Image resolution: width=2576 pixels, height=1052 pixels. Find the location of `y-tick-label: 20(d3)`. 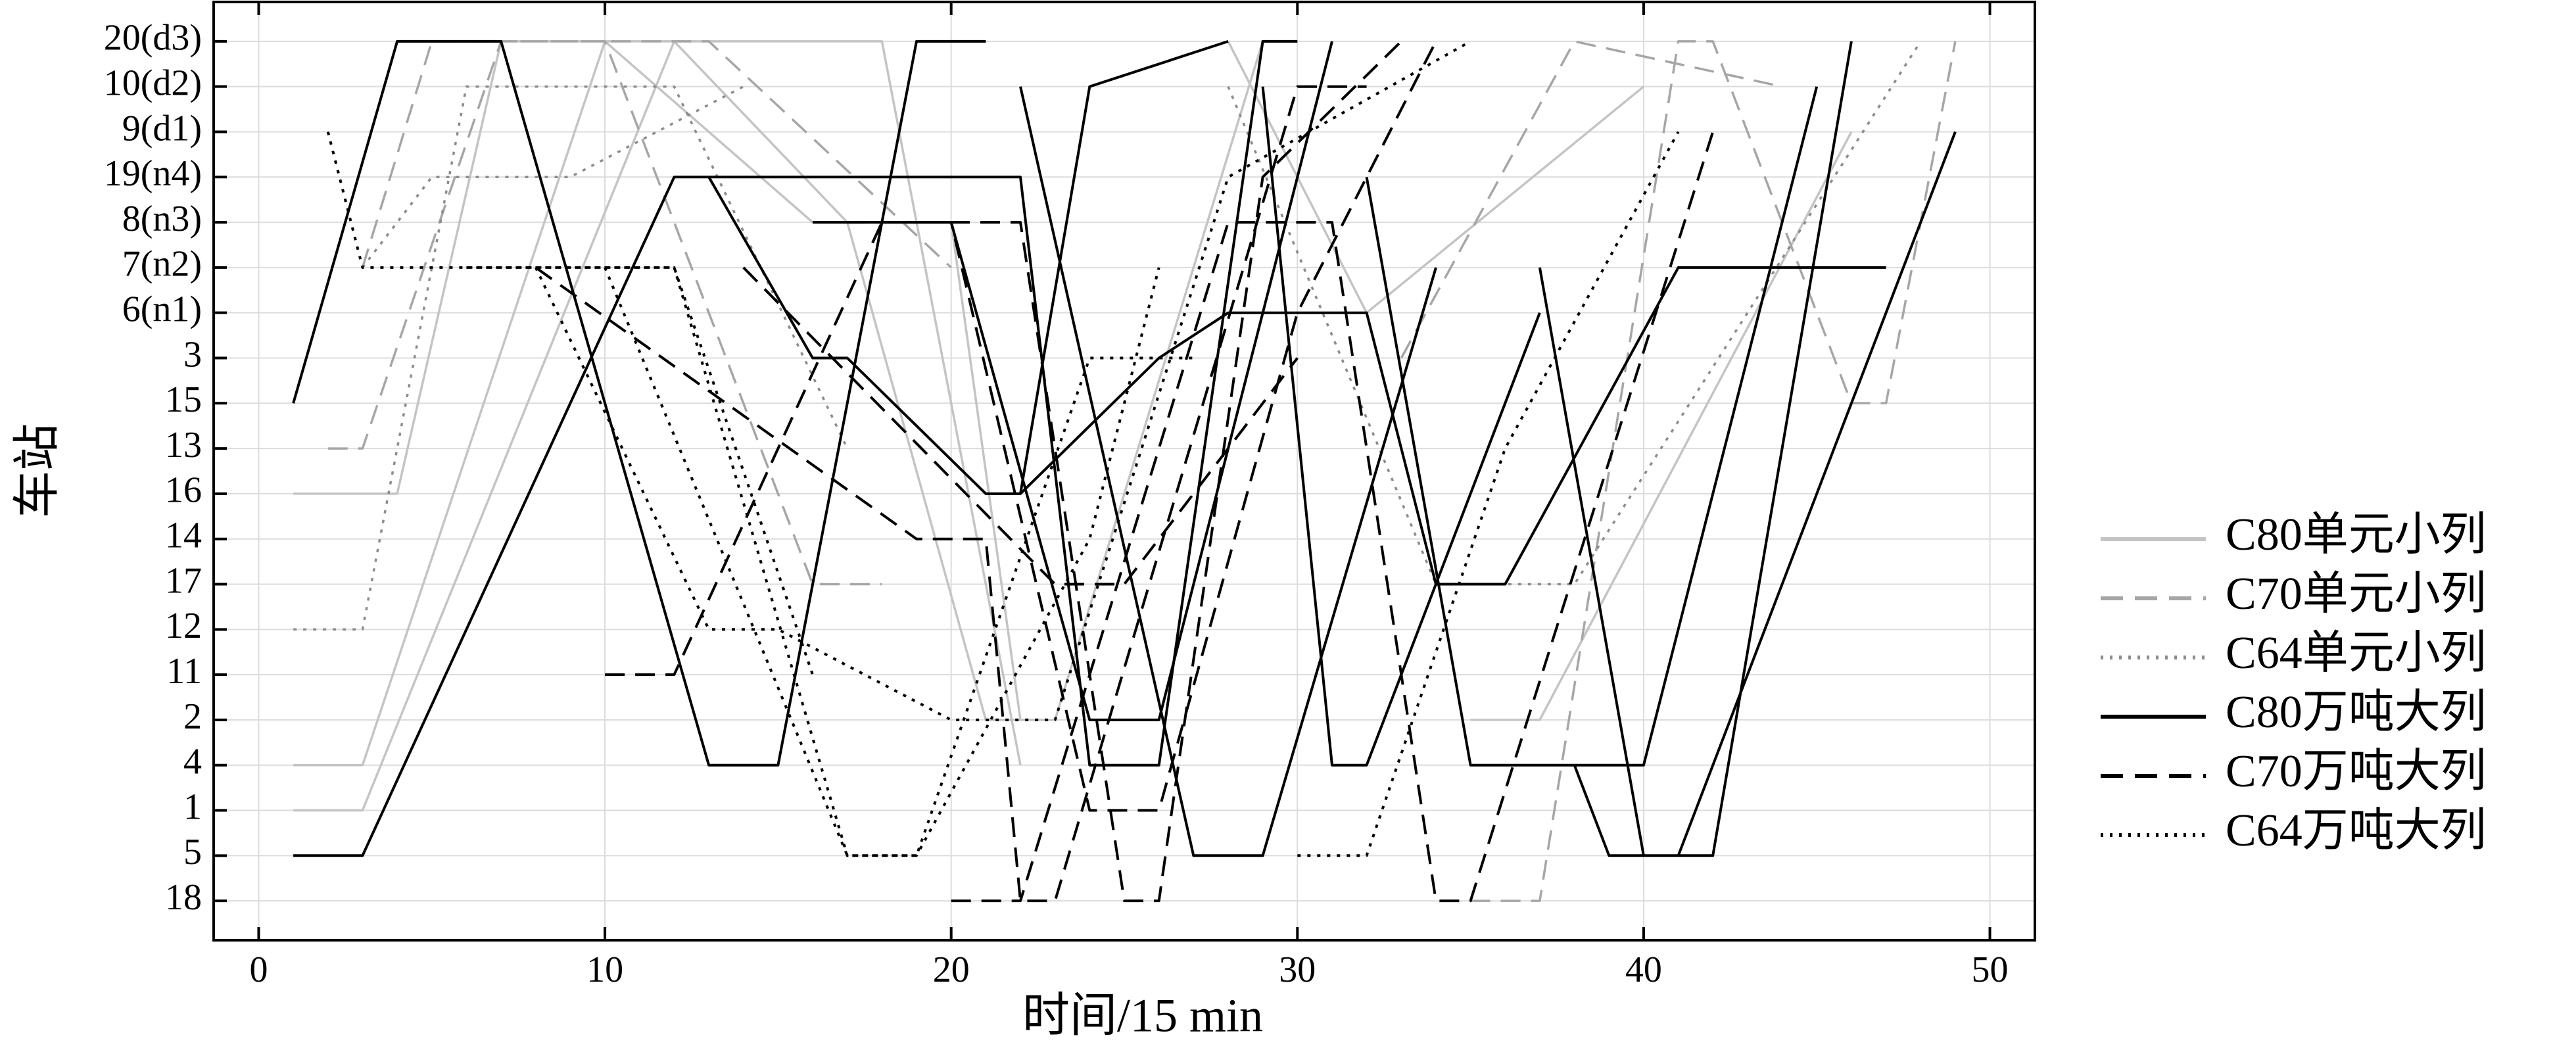

y-tick-label: 20(d3) is located at coordinates (153, 38).